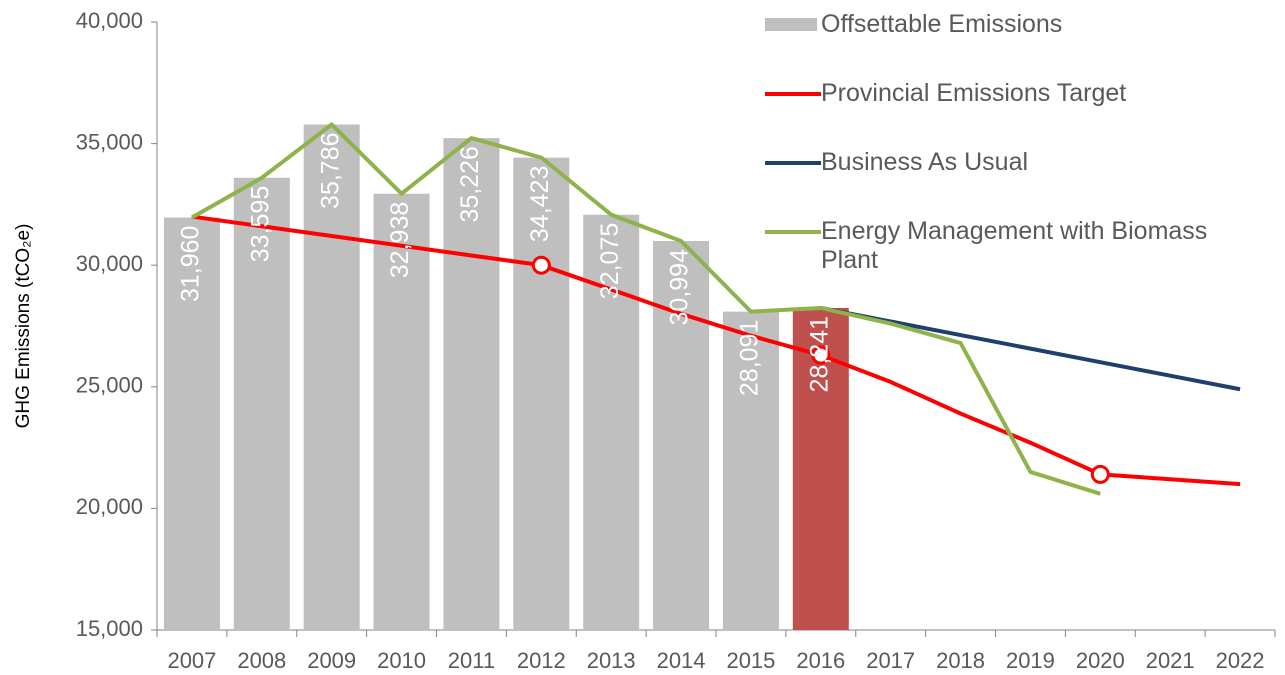 This screenshot has width=1285, height=675. I want to click on x-tick-label: 2013, so click(611, 660).